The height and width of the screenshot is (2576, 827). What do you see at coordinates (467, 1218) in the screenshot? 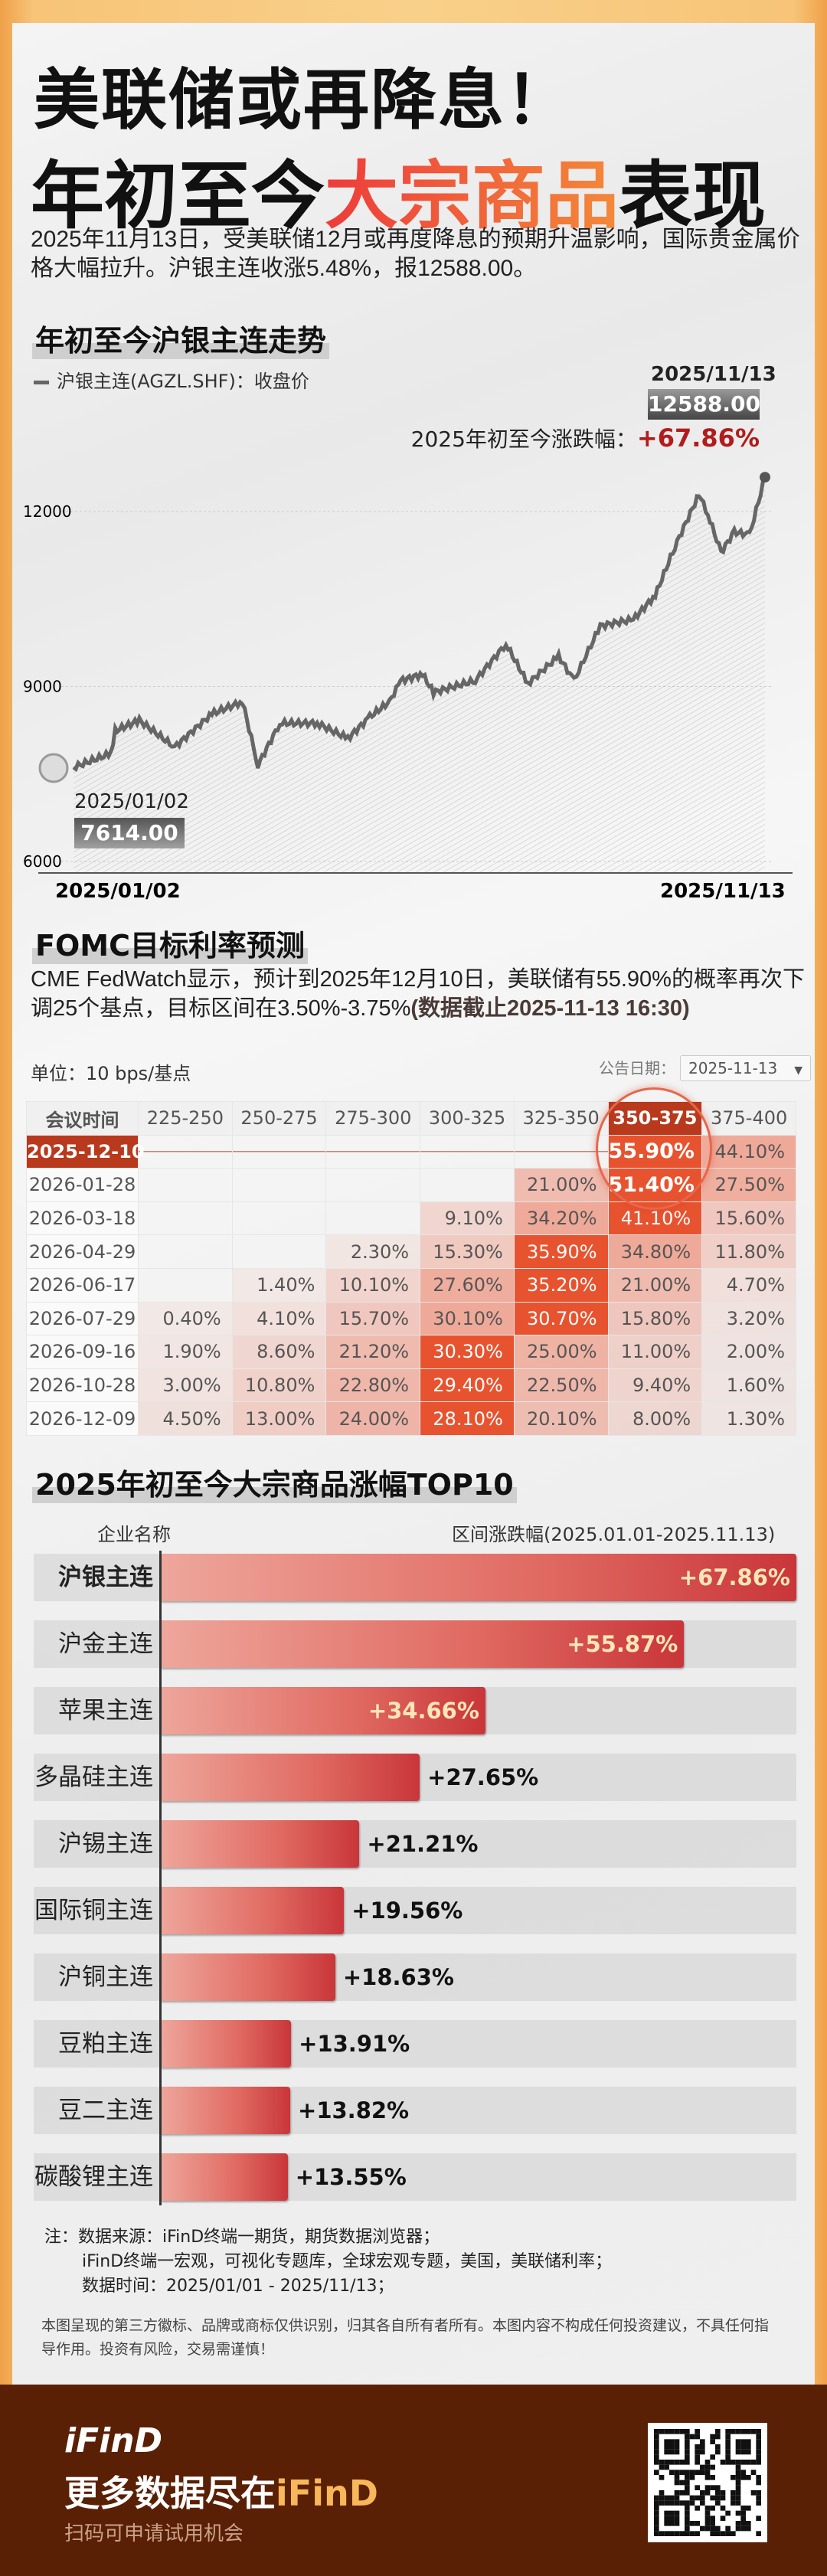
I see `probability-cell: 9.10%` at bounding box center [467, 1218].